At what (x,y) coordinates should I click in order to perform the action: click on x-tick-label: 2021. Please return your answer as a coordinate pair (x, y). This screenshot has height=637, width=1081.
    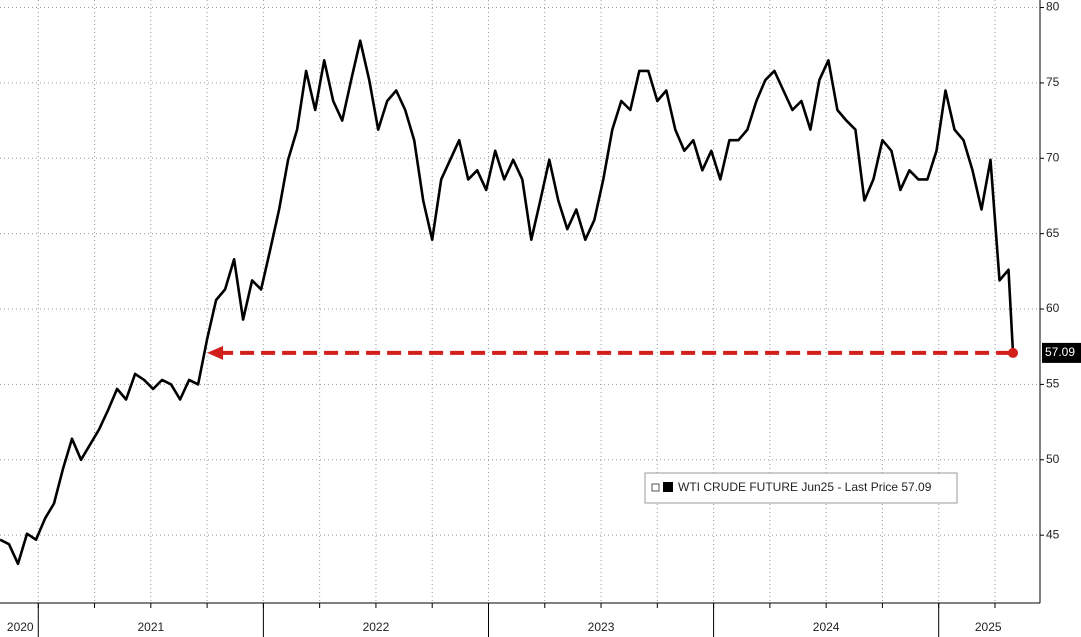
    Looking at the image, I should click on (150, 627).